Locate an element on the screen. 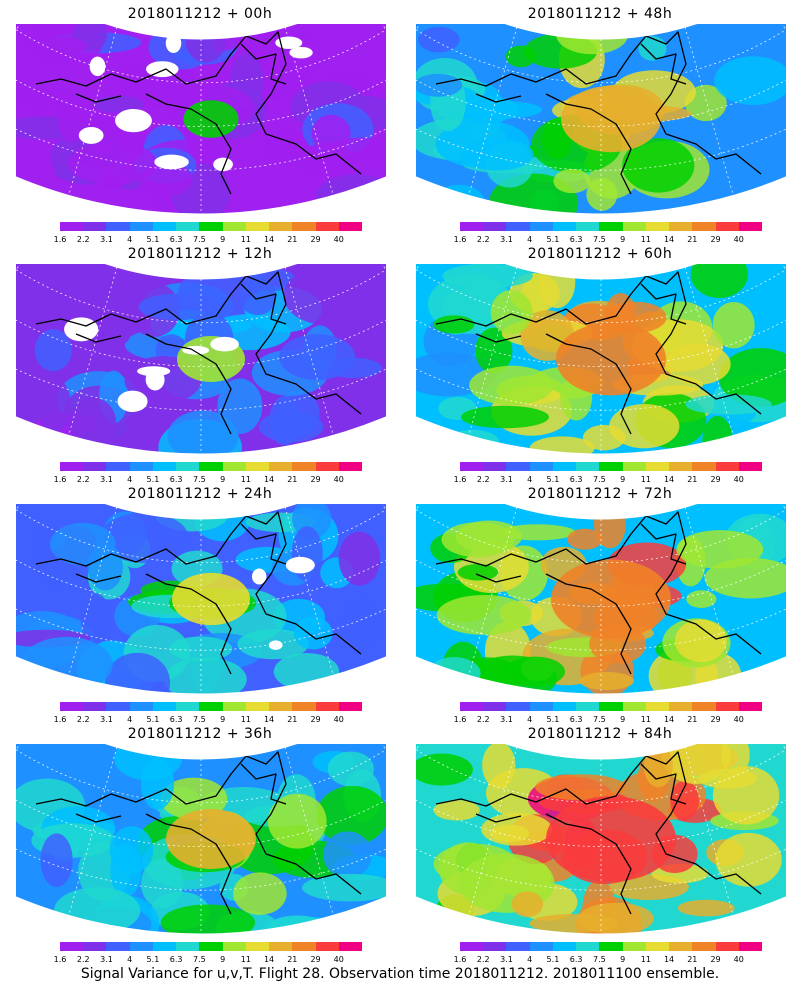 Image resolution: width=800 pixels, height=1000 pixels. panel-title: 2018011212 + 00h is located at coordinates (200, 14).